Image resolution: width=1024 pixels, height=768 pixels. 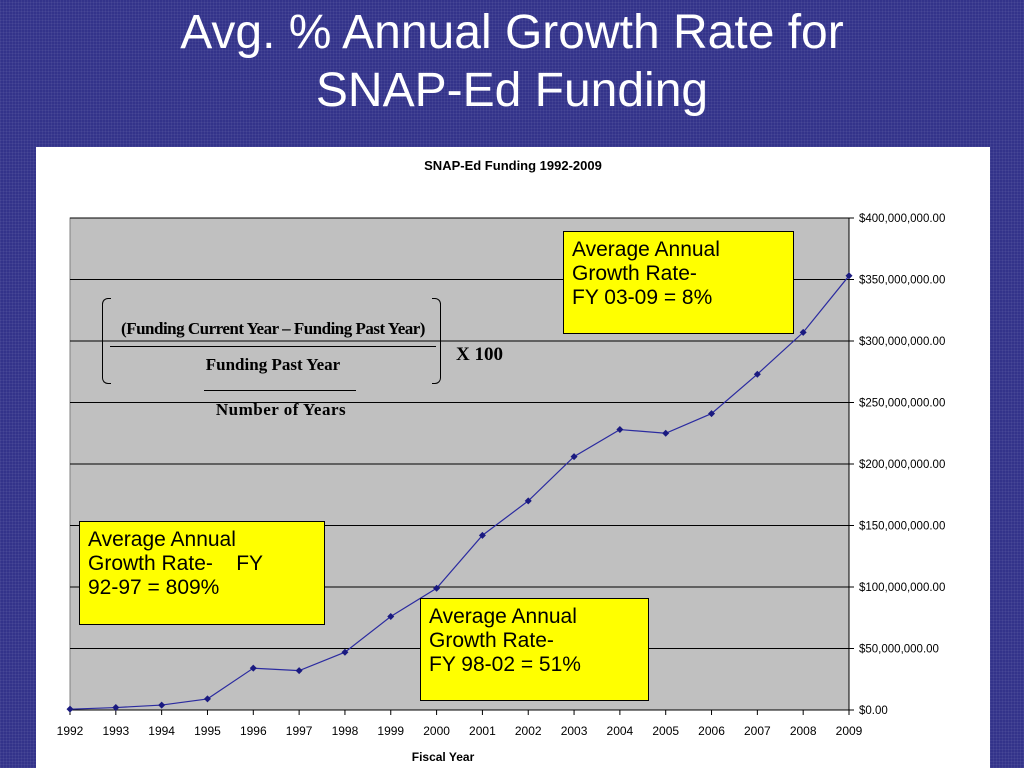 I want to click on x-tick-label: 2008, so click(x=803, y=731).